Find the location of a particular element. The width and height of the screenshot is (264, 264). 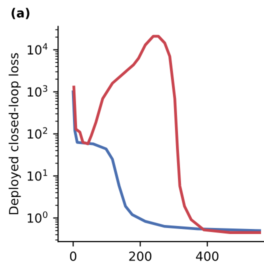

y-axis-title: Deployed closed-loop loss is located at coordinates (14, 133).